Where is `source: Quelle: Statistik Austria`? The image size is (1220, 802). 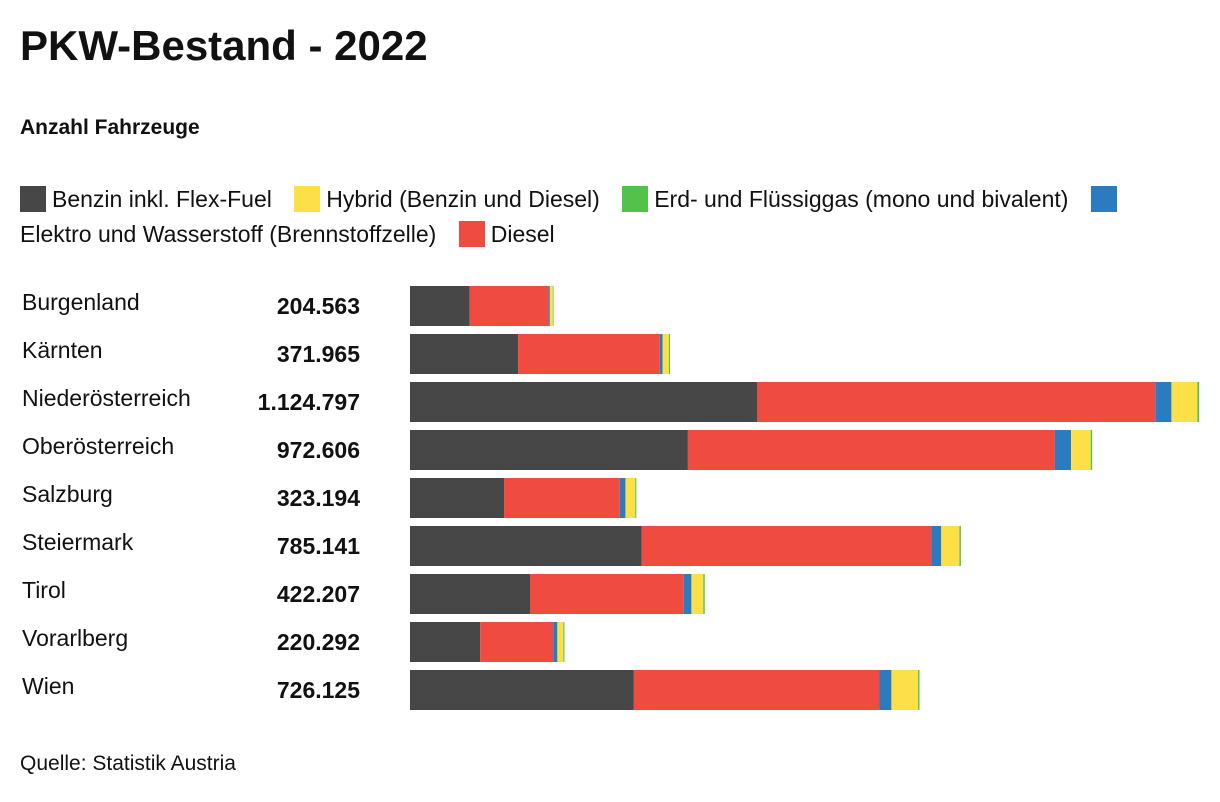
source: Quelle: Statistik Austria is located at coordinates (128, 763).